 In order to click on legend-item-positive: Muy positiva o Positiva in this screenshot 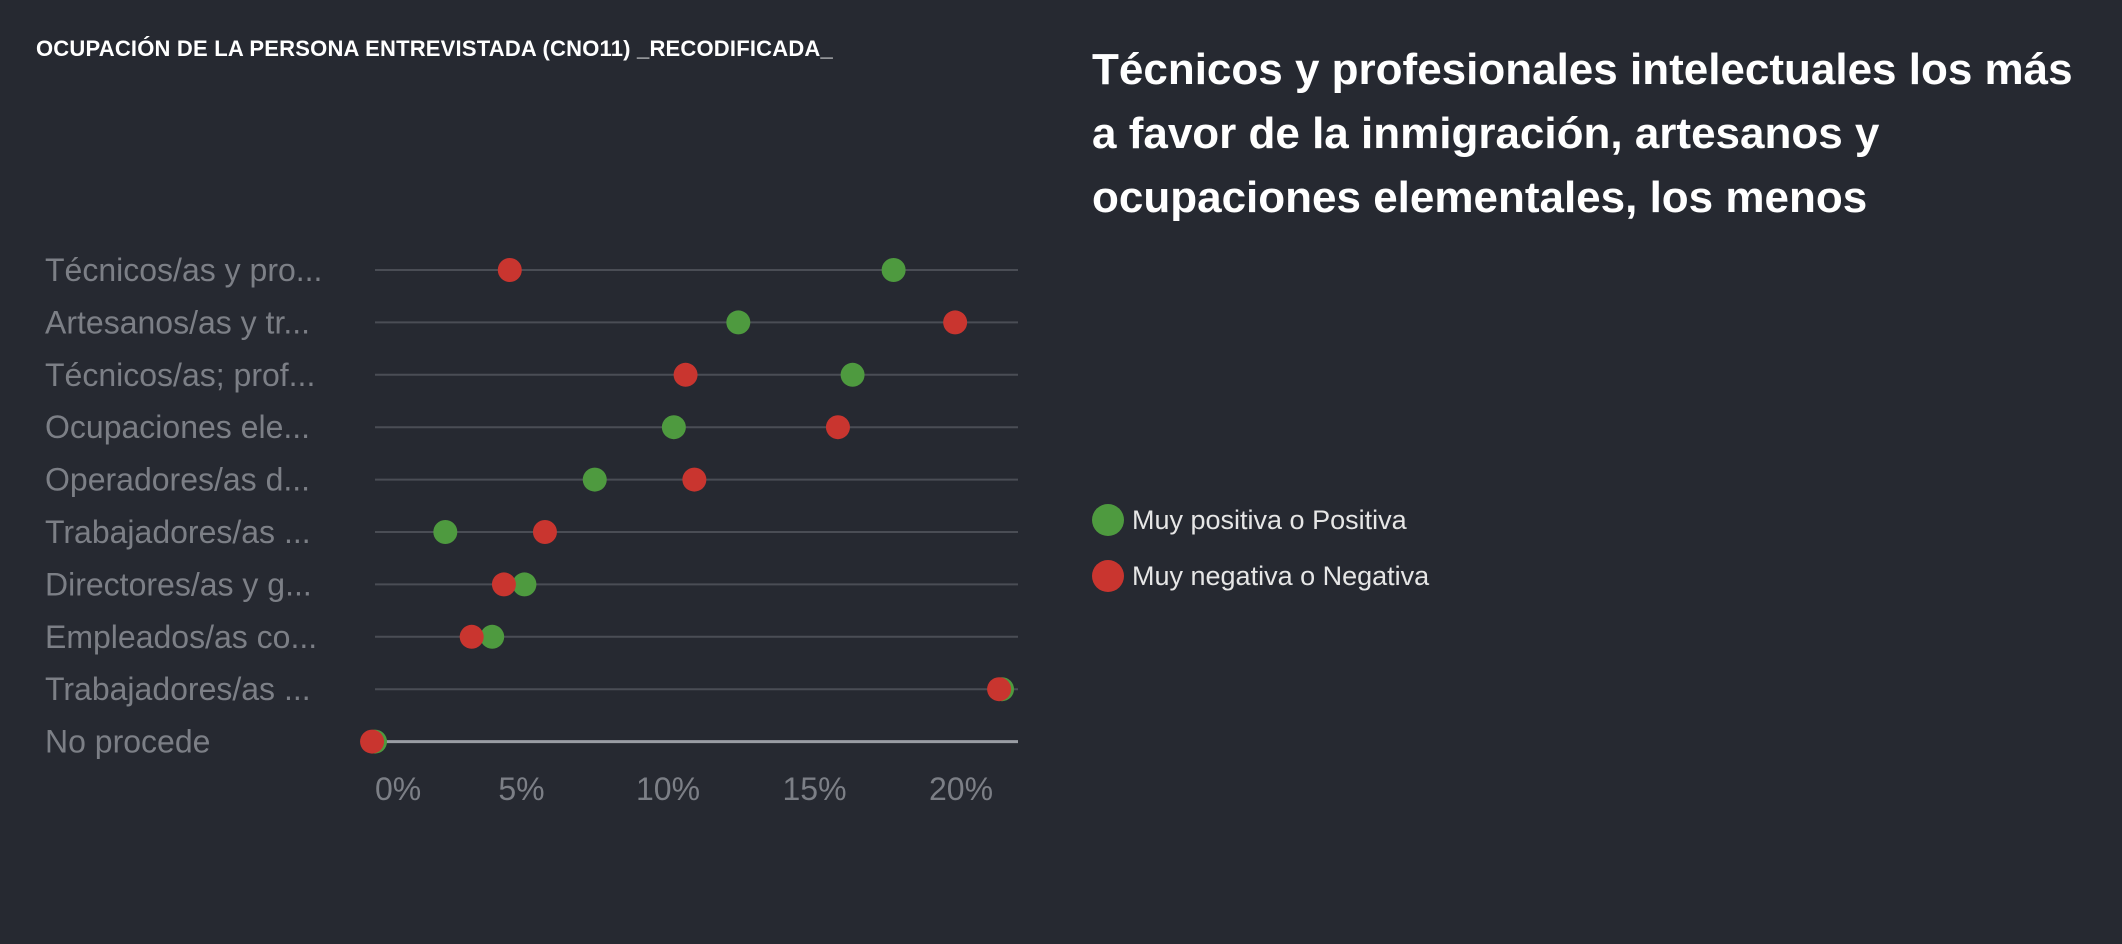, I will do `click(1260, 520)`.